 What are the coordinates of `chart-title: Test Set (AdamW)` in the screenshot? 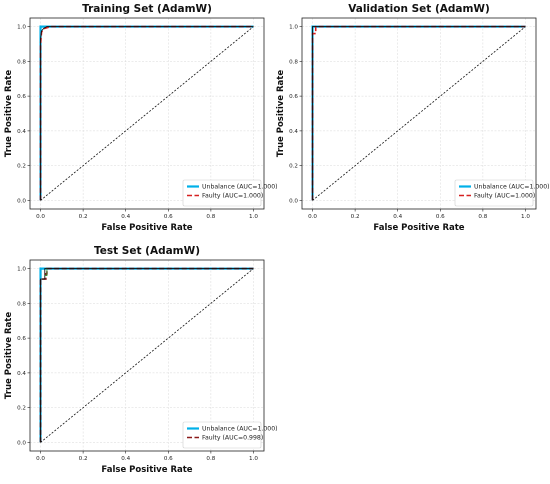 It's located at (147, 251).